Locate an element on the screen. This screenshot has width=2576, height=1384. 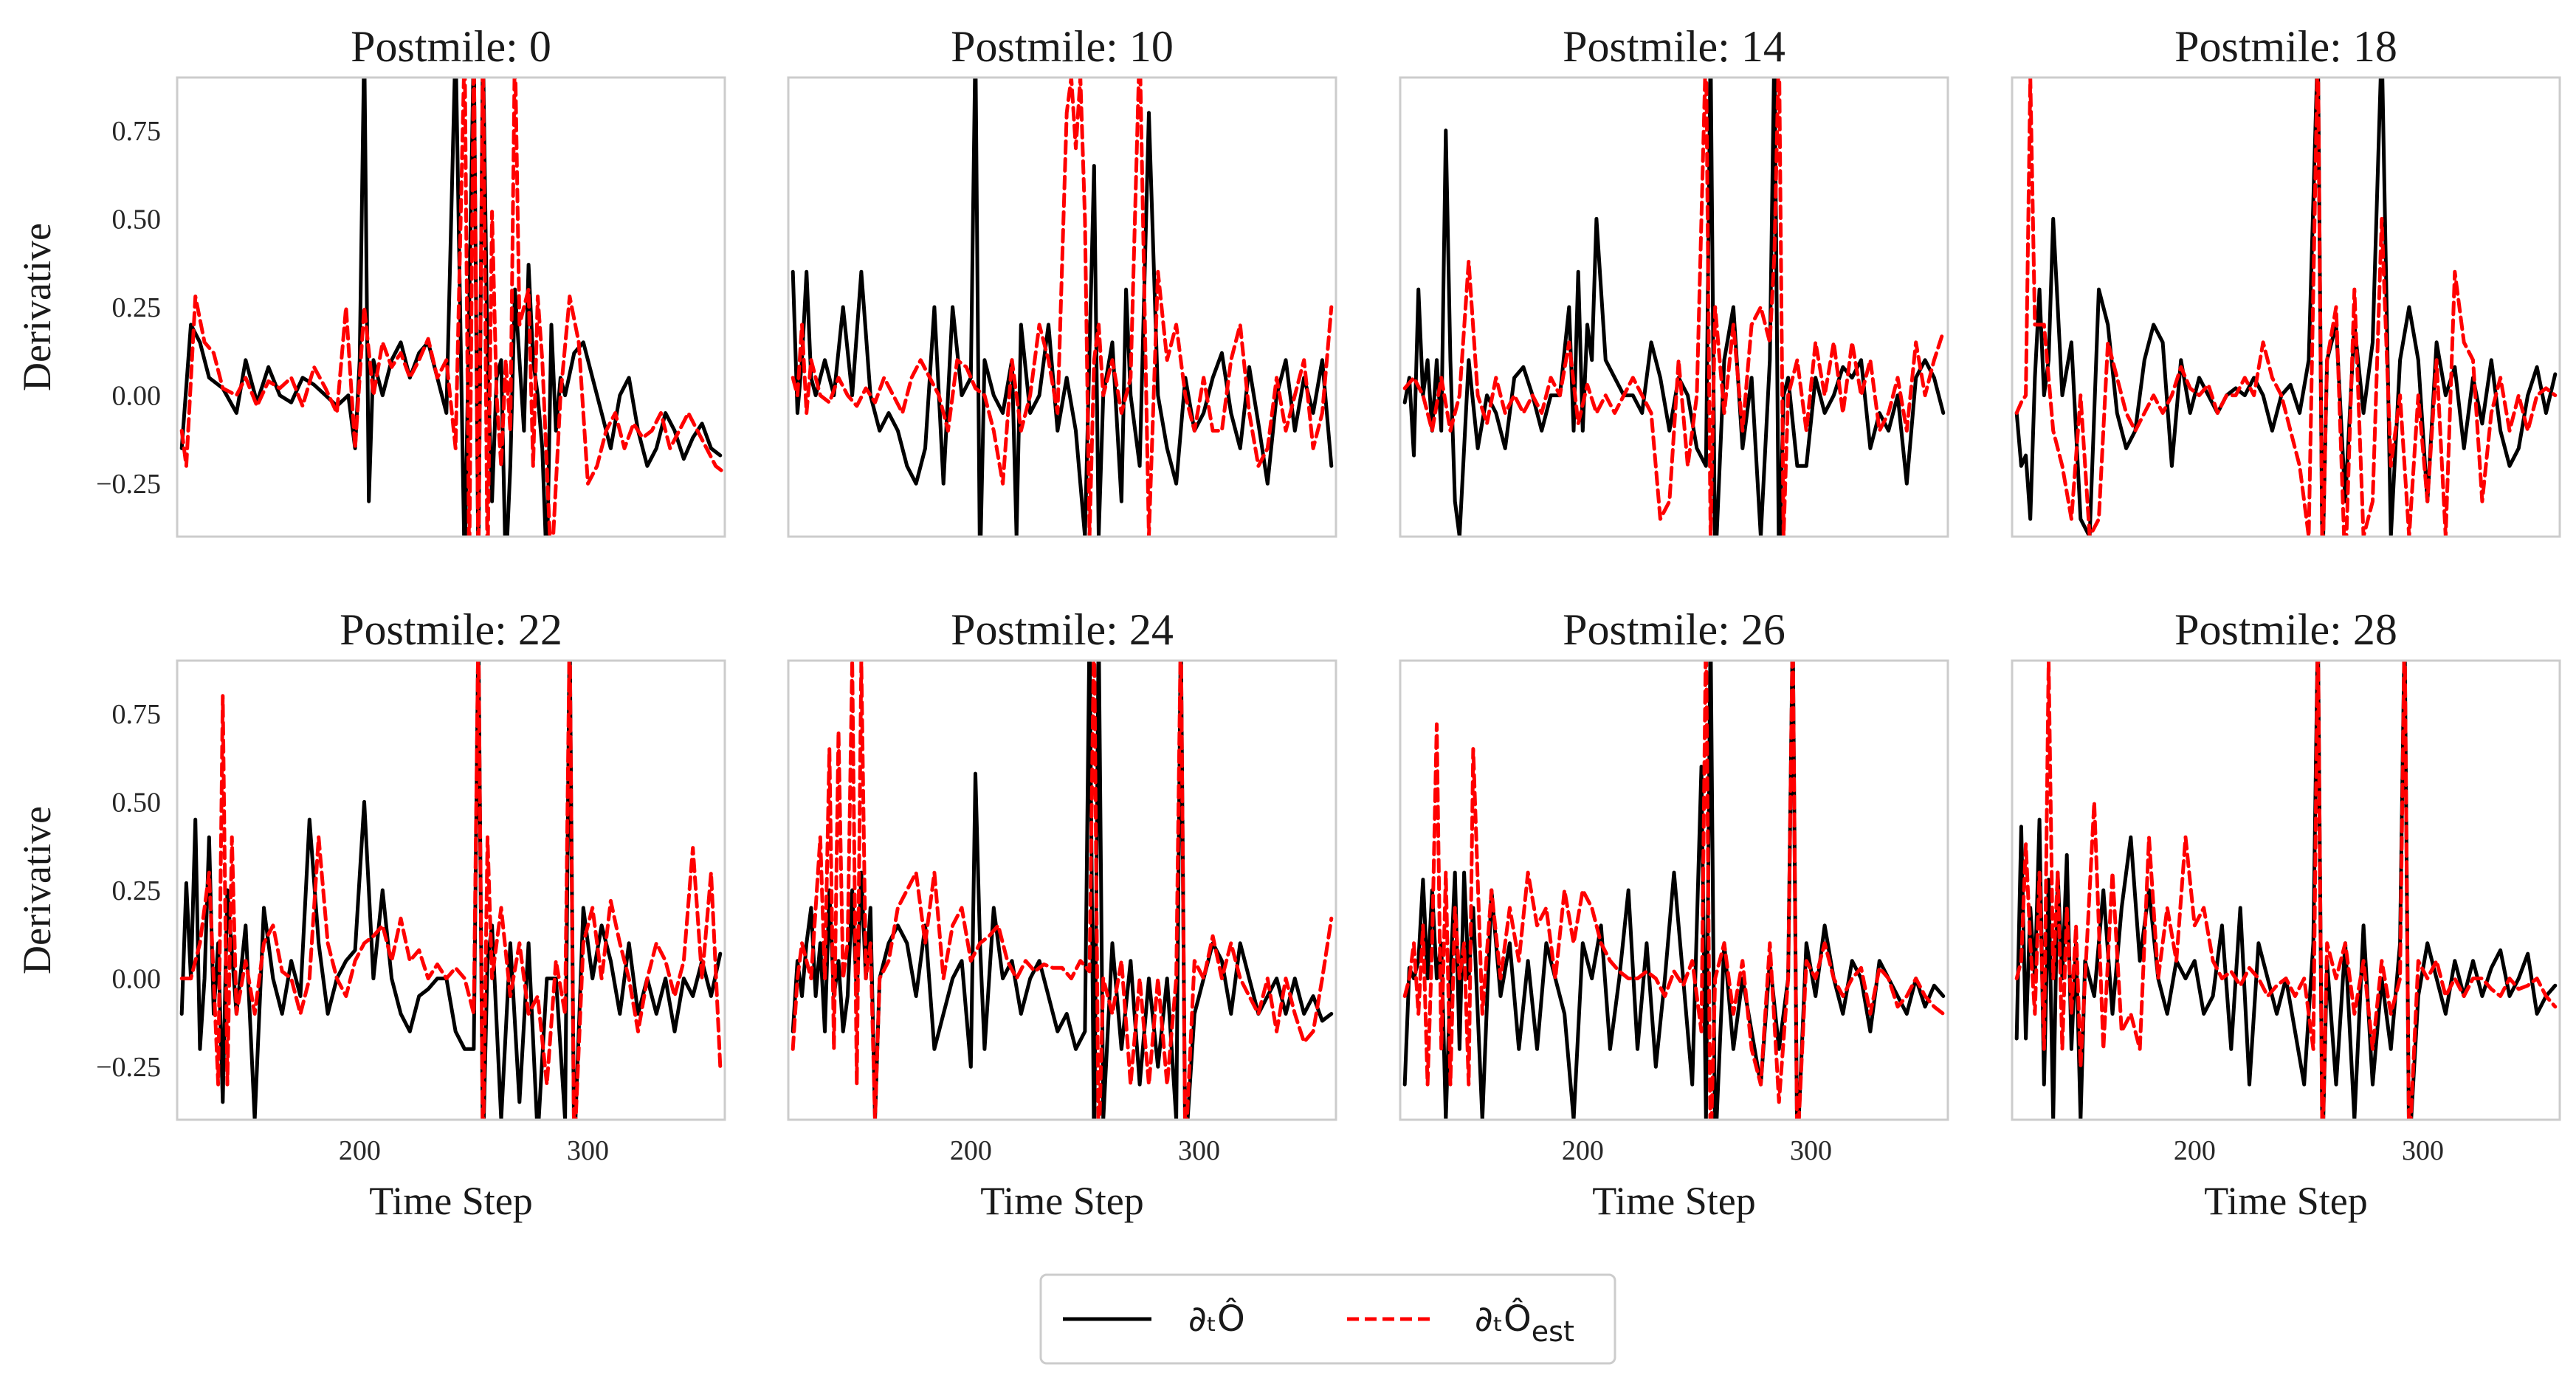
subplot: Postmile: 18 is located at coordinates (2286, 280).